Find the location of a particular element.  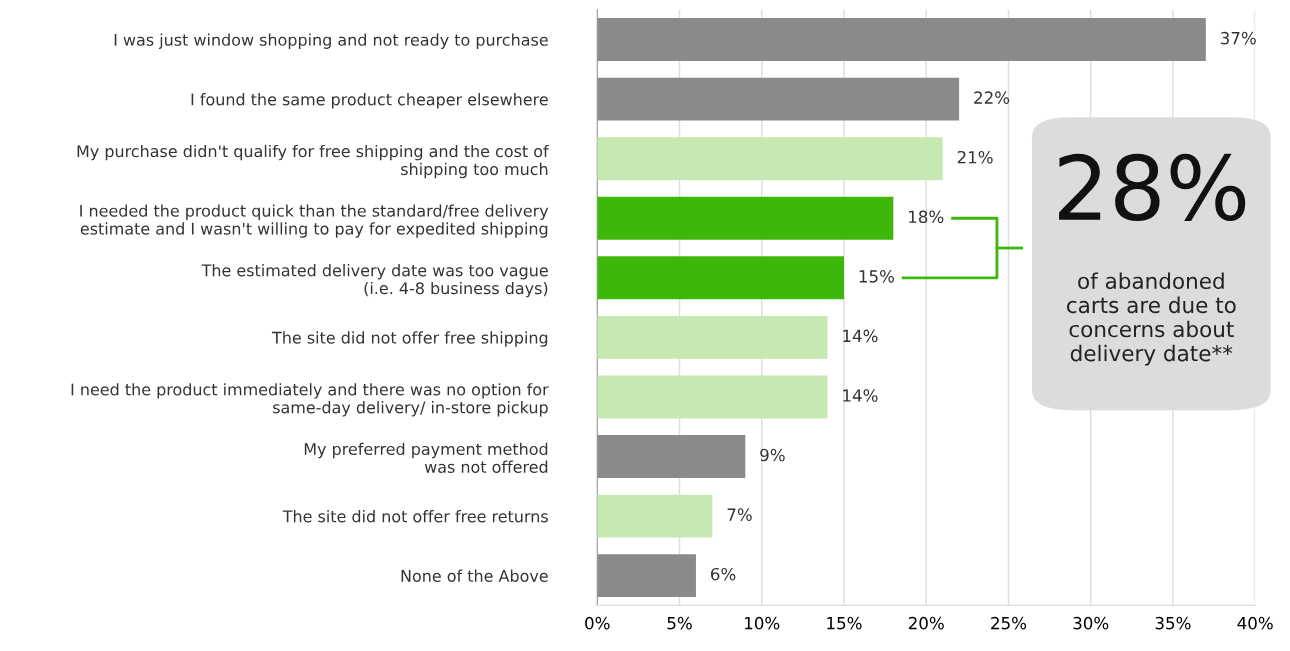

data-label: 9% is located at coordinates (772, 455).